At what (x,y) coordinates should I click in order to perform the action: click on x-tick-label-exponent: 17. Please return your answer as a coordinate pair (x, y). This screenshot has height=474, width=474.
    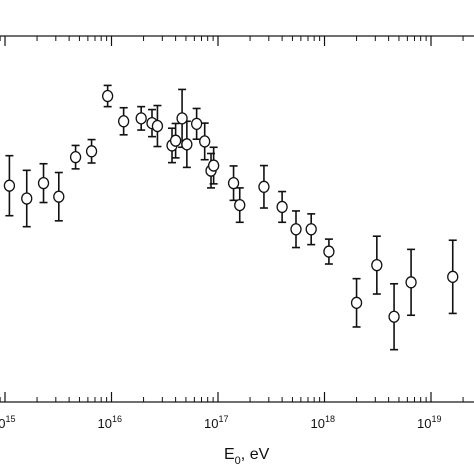
    Looking at the image, I should click on (223, 419).